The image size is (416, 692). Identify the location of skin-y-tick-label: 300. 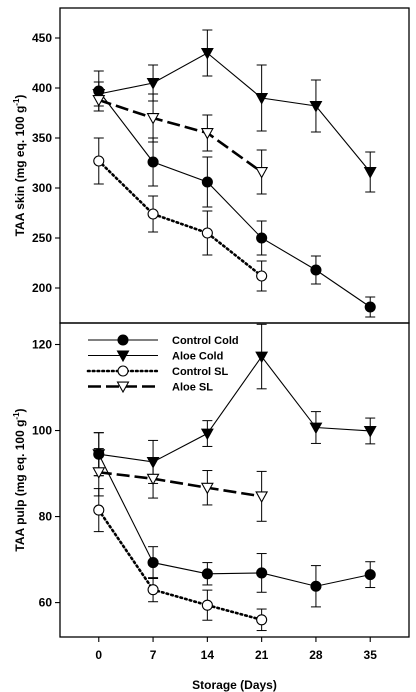
(42, 188).